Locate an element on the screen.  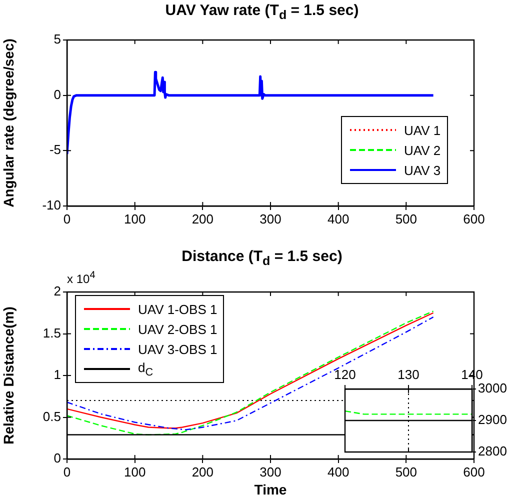
chart-title: UAV Yaw rate (T$_{d}$ = 1.5 sec) is located at coordinates (262, 12).